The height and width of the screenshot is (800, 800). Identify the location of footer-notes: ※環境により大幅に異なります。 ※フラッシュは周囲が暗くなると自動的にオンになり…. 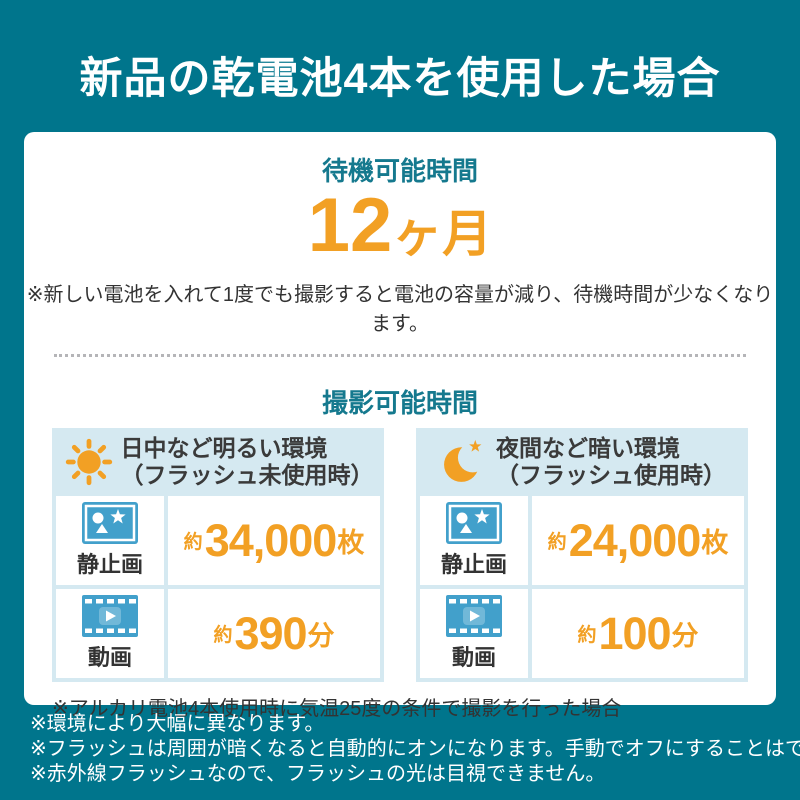
(415, 749).